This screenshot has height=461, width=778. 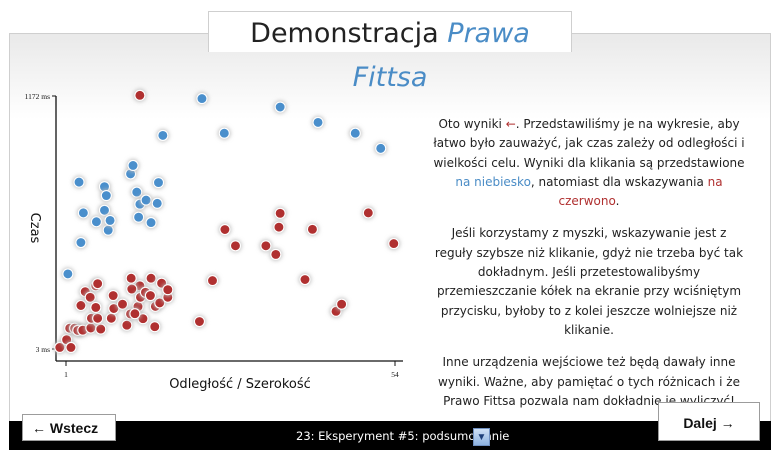 What do you see at coordinates (470, 124) in the screenshot?
I see `description-text: Oto wyniki` at bounding box center [470, 124].